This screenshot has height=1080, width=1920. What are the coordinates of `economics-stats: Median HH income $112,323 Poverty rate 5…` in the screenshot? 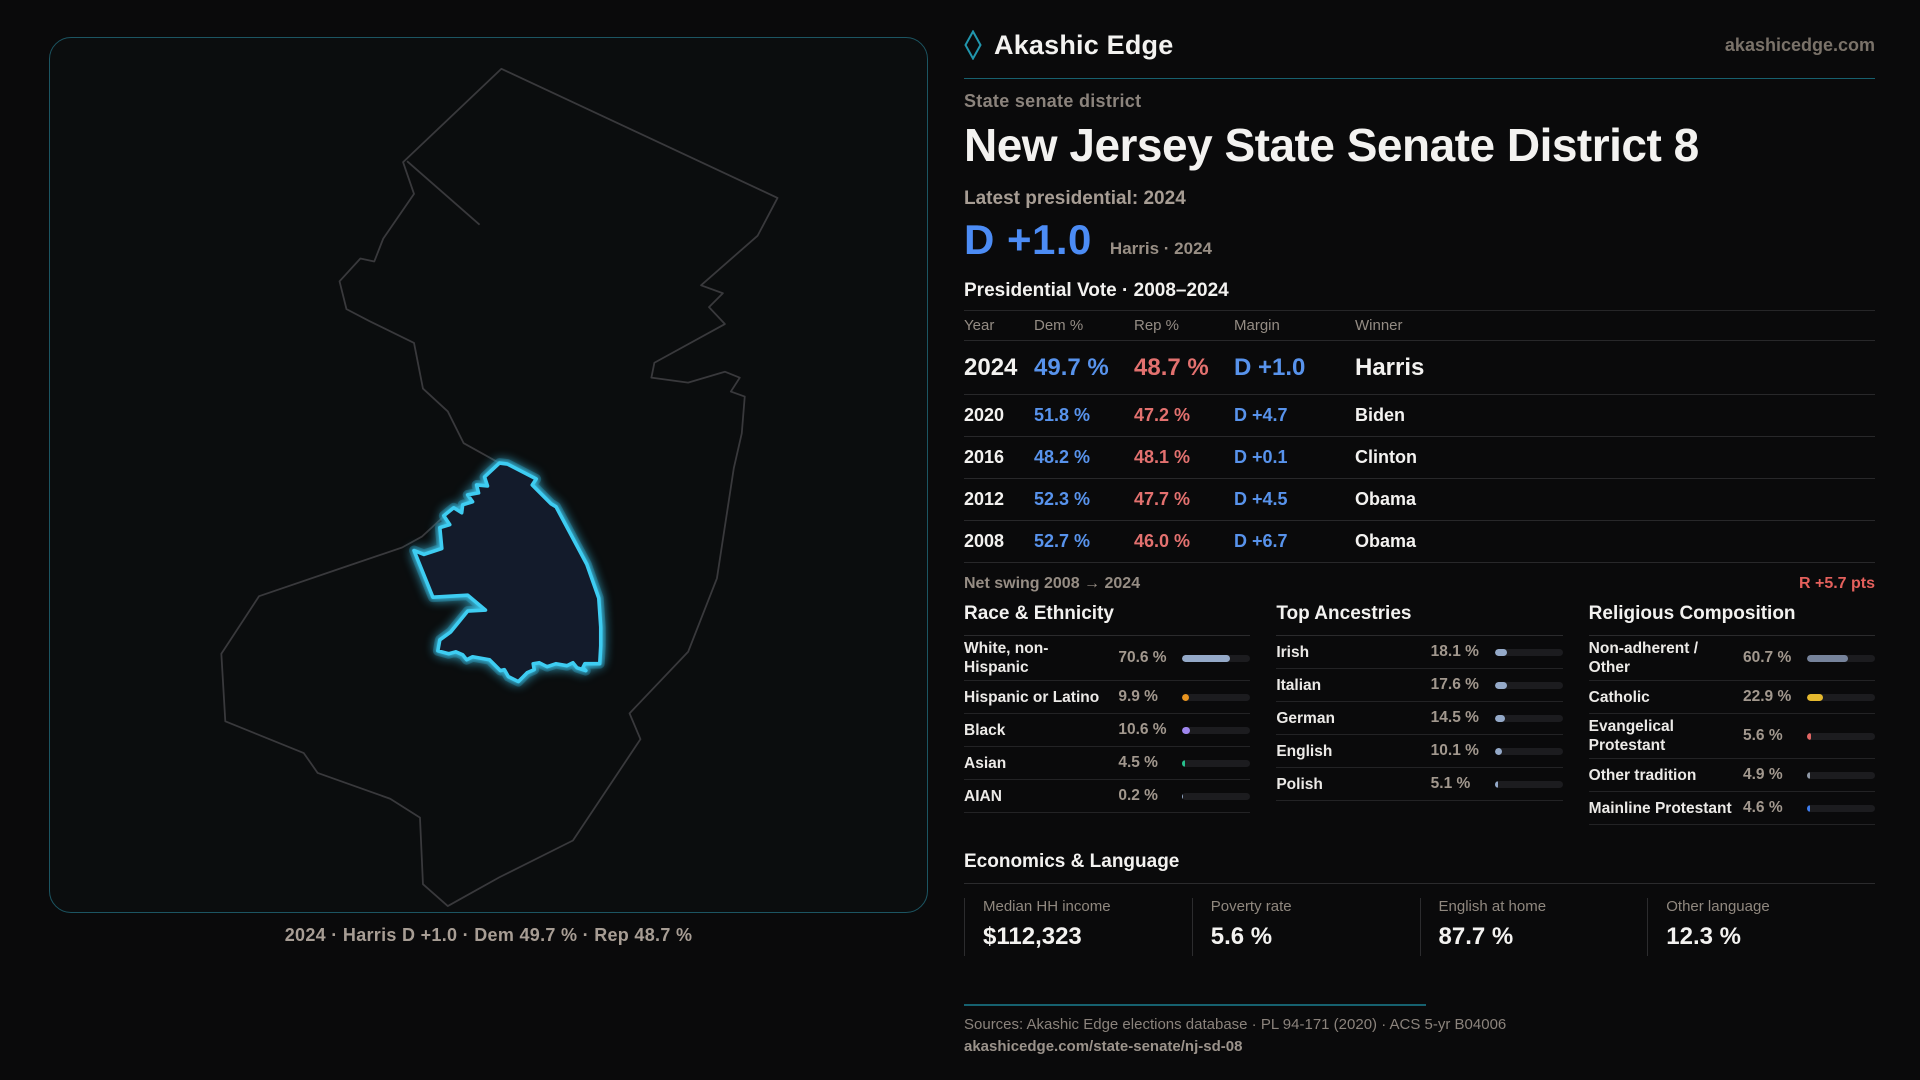 It's located at (1419, 927).